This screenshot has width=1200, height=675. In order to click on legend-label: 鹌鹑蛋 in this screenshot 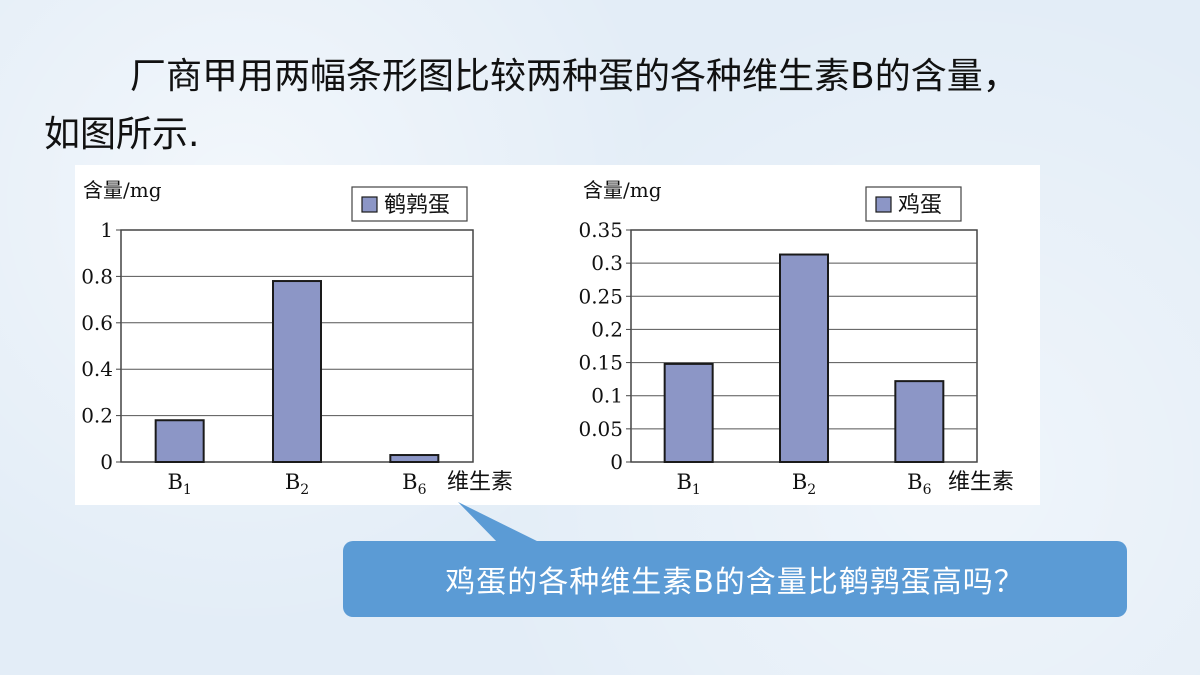, I will do `click(417, 205)`.